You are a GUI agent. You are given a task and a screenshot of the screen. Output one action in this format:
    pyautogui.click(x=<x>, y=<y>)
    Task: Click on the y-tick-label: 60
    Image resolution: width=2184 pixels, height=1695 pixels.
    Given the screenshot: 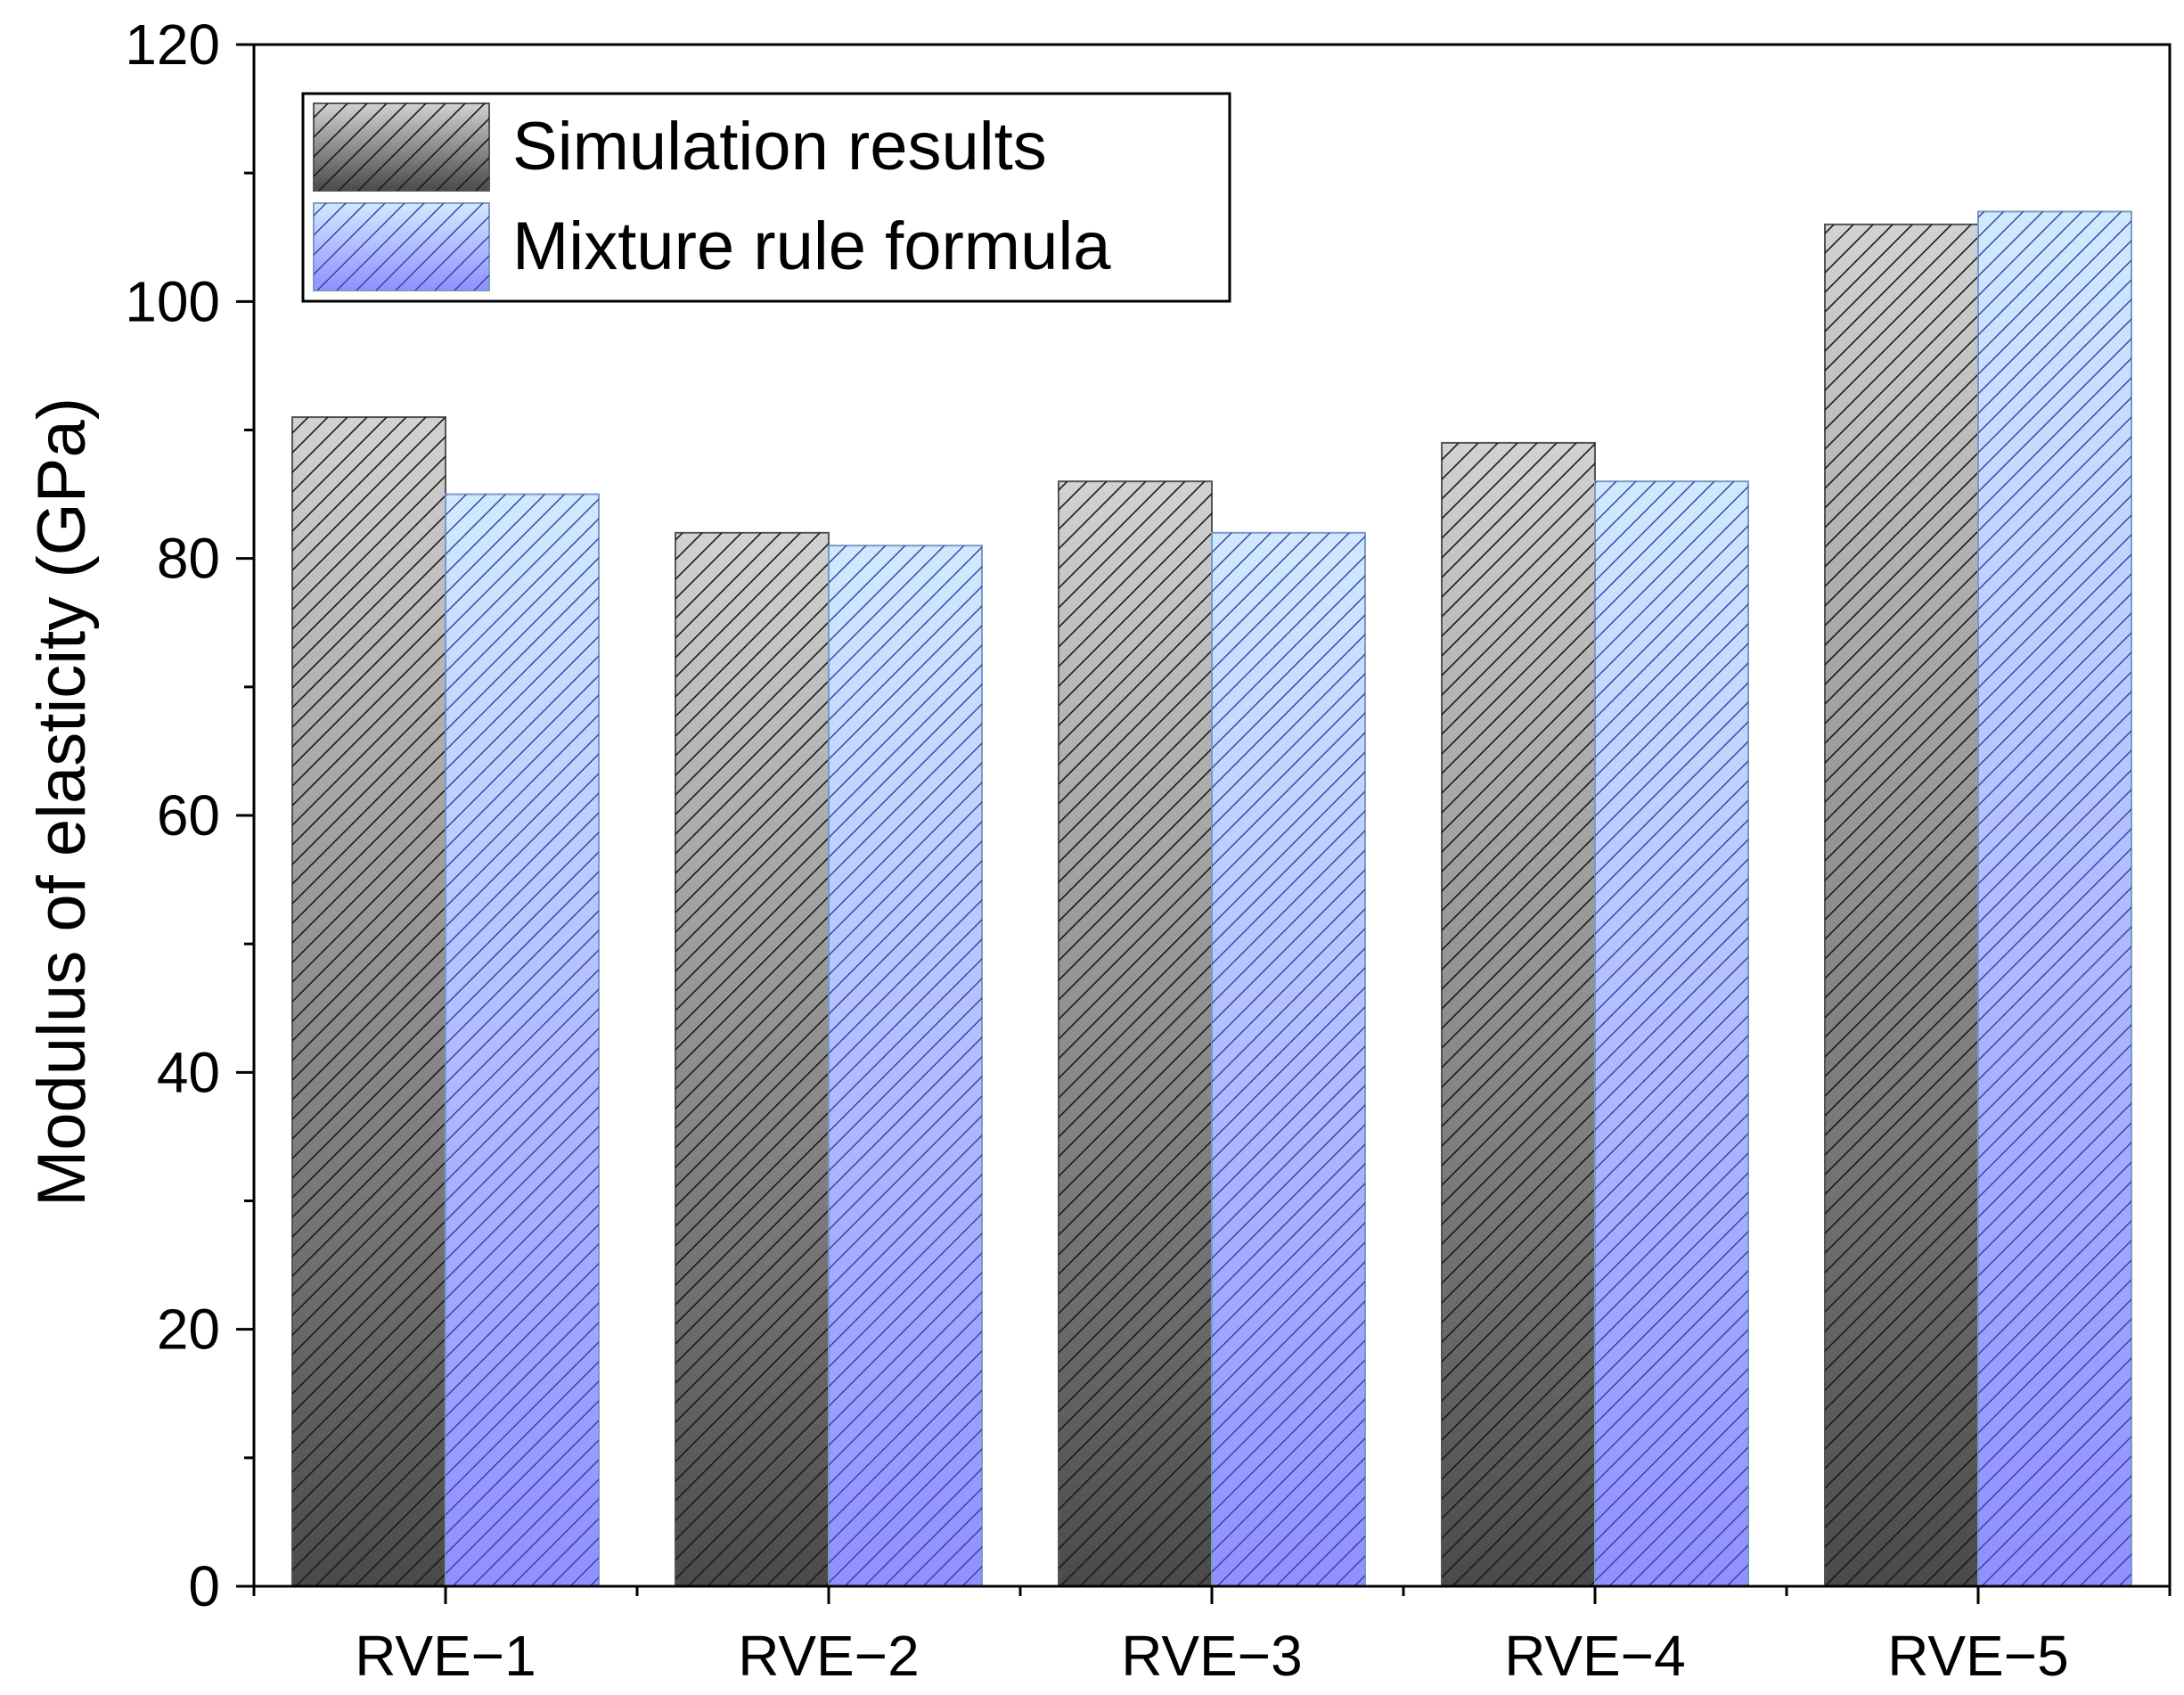 What is the action you would take?
    pyautogui.click(x=188, y=815)
    